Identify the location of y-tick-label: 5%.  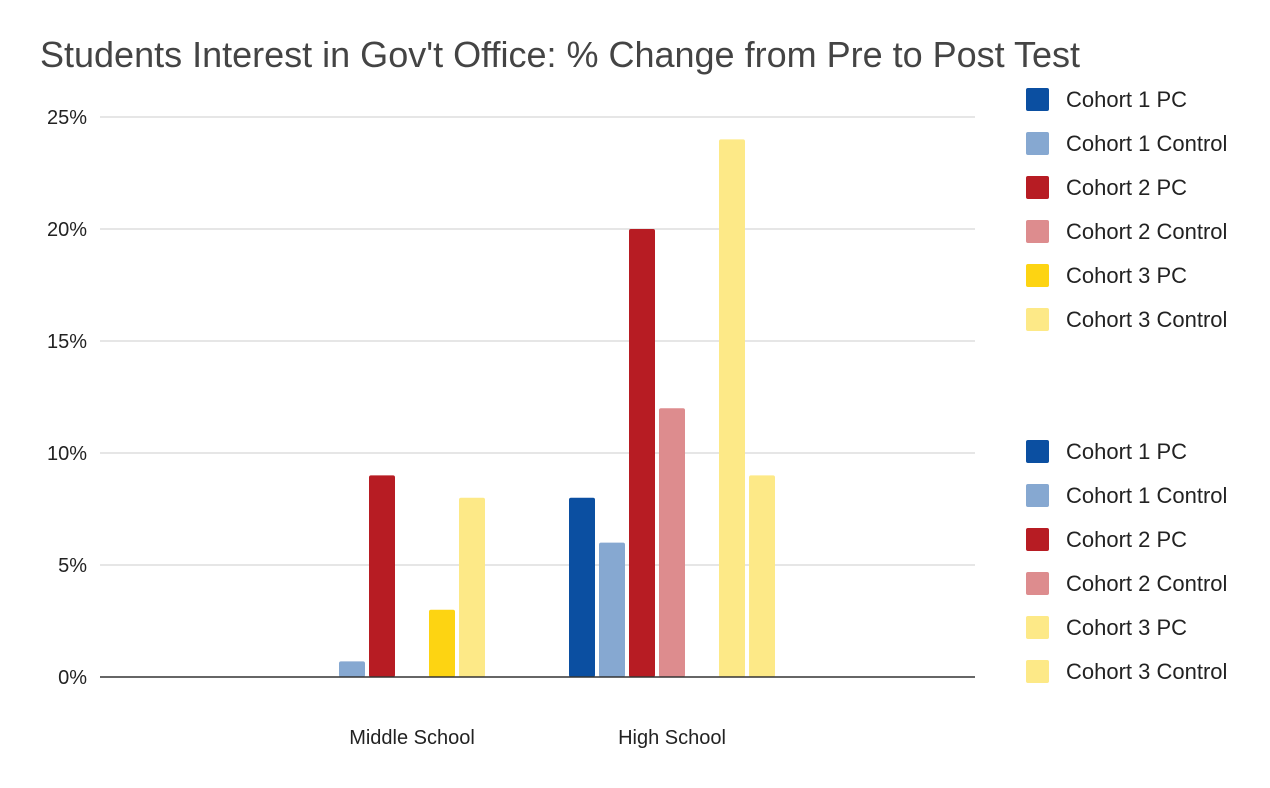
(72, 566).